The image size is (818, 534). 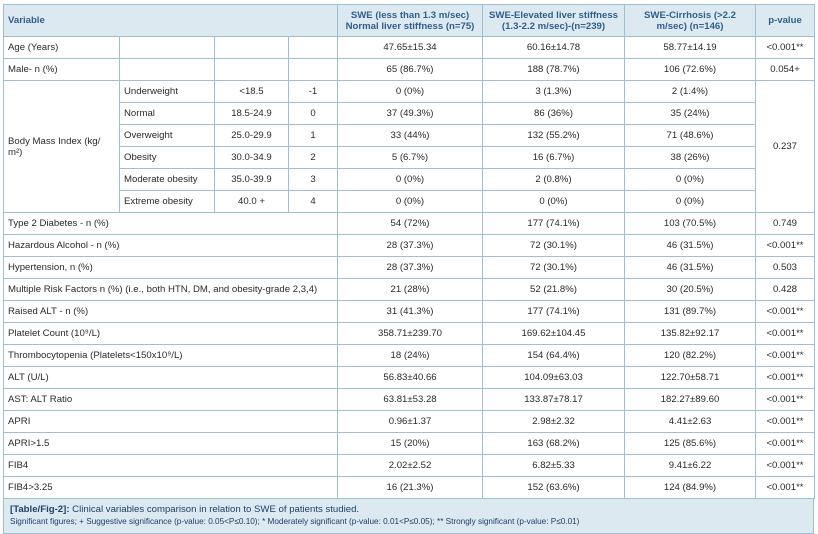 What do you see at coordinates (785, 223) in the screenshot?
I see `cell-p: 0.749` at bounding box center [785, 223].